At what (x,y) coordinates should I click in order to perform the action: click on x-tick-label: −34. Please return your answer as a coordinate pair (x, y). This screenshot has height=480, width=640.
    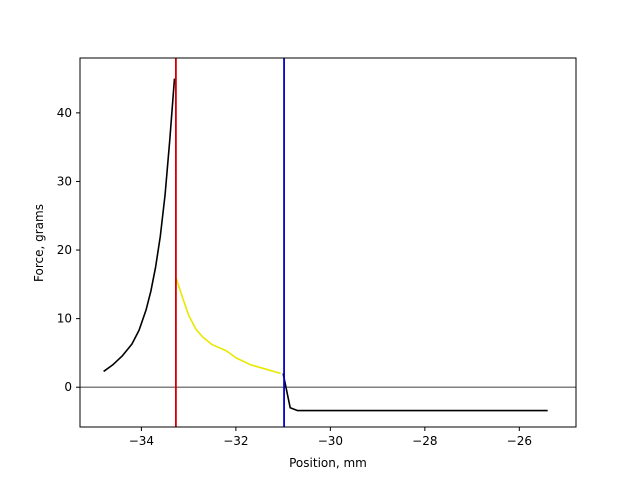
    Looking at the image, I should click on (141, 441).